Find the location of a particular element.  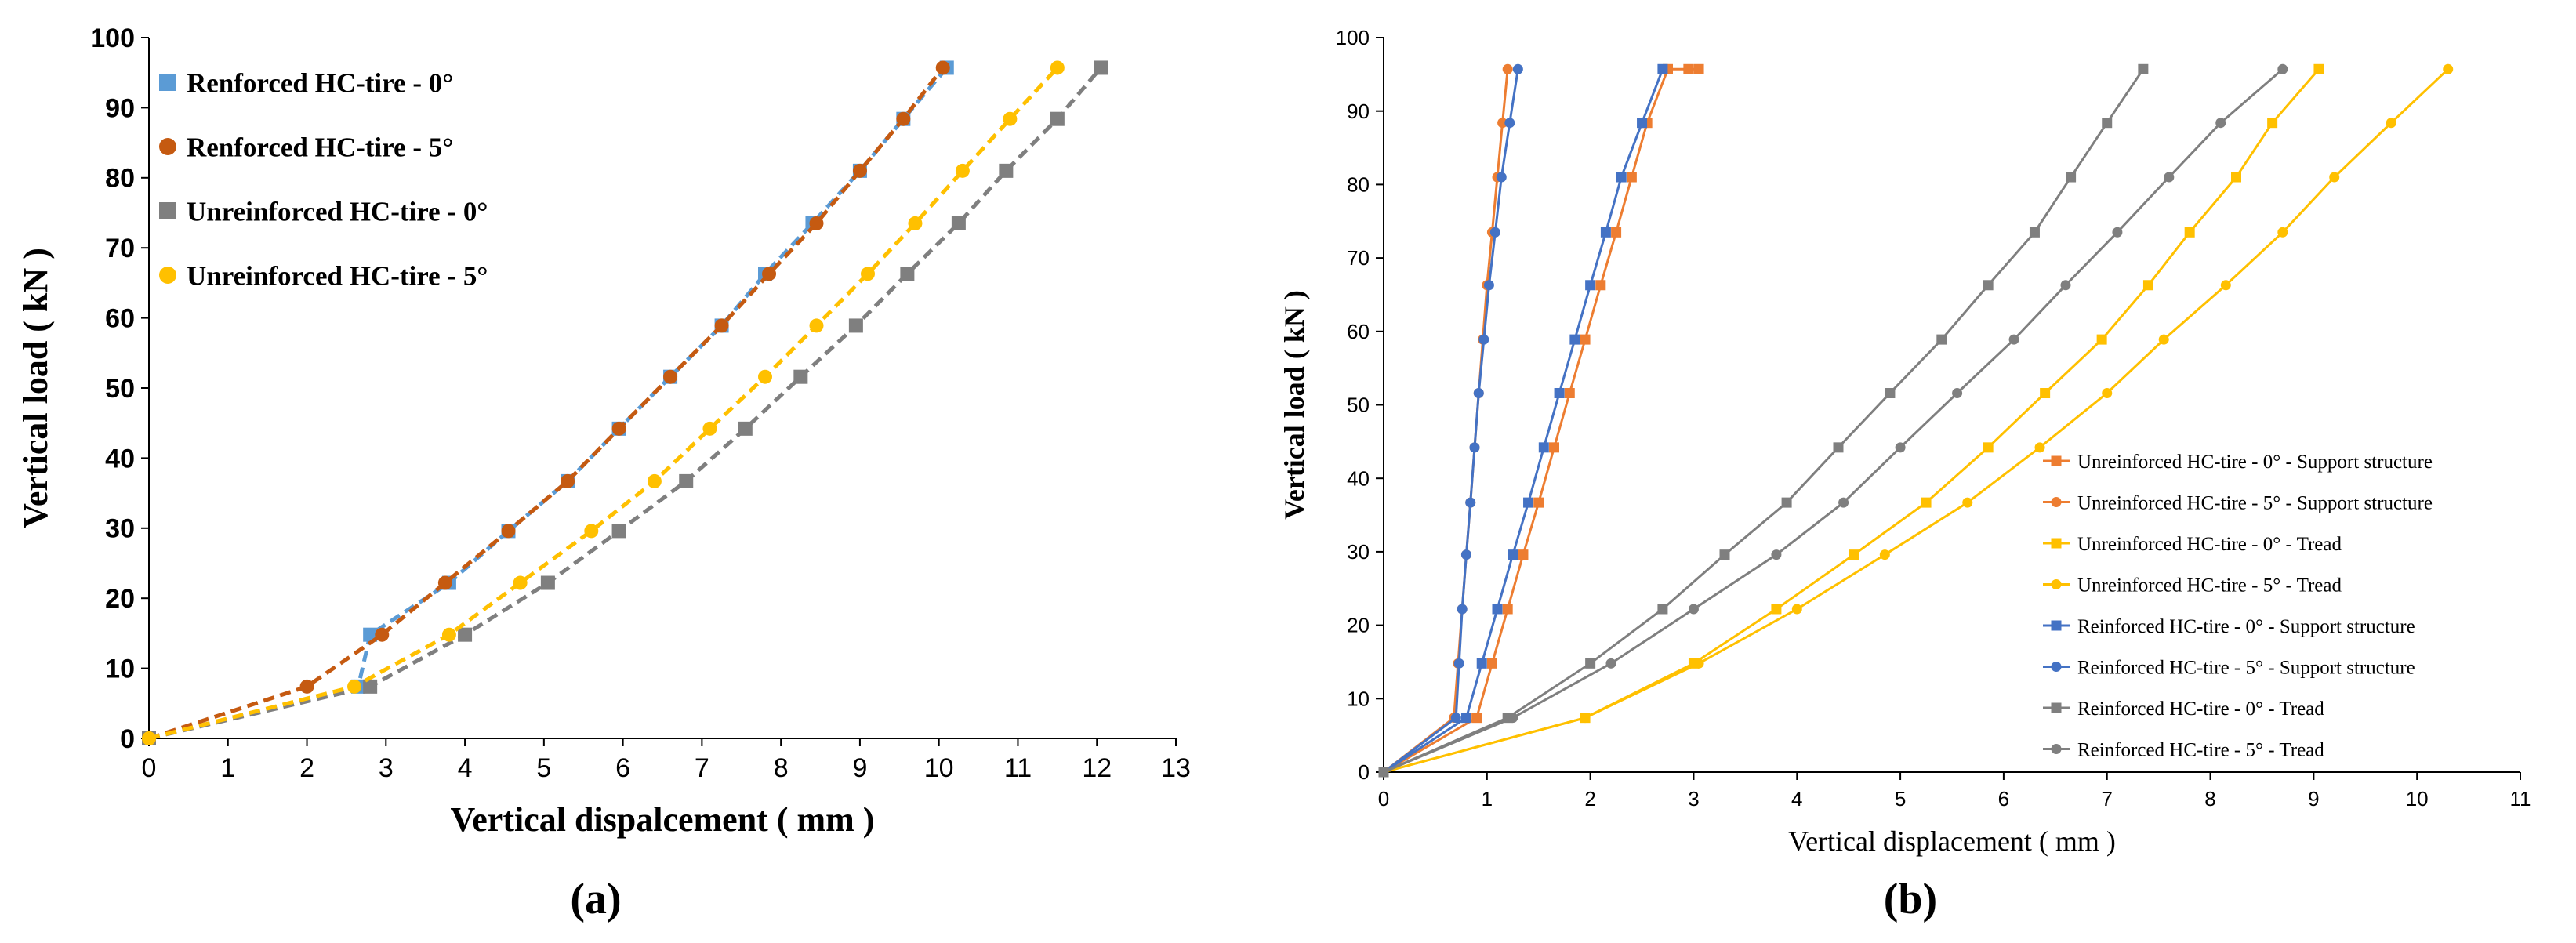

y-tick-label: 30 is located at coordinates (120, 529).